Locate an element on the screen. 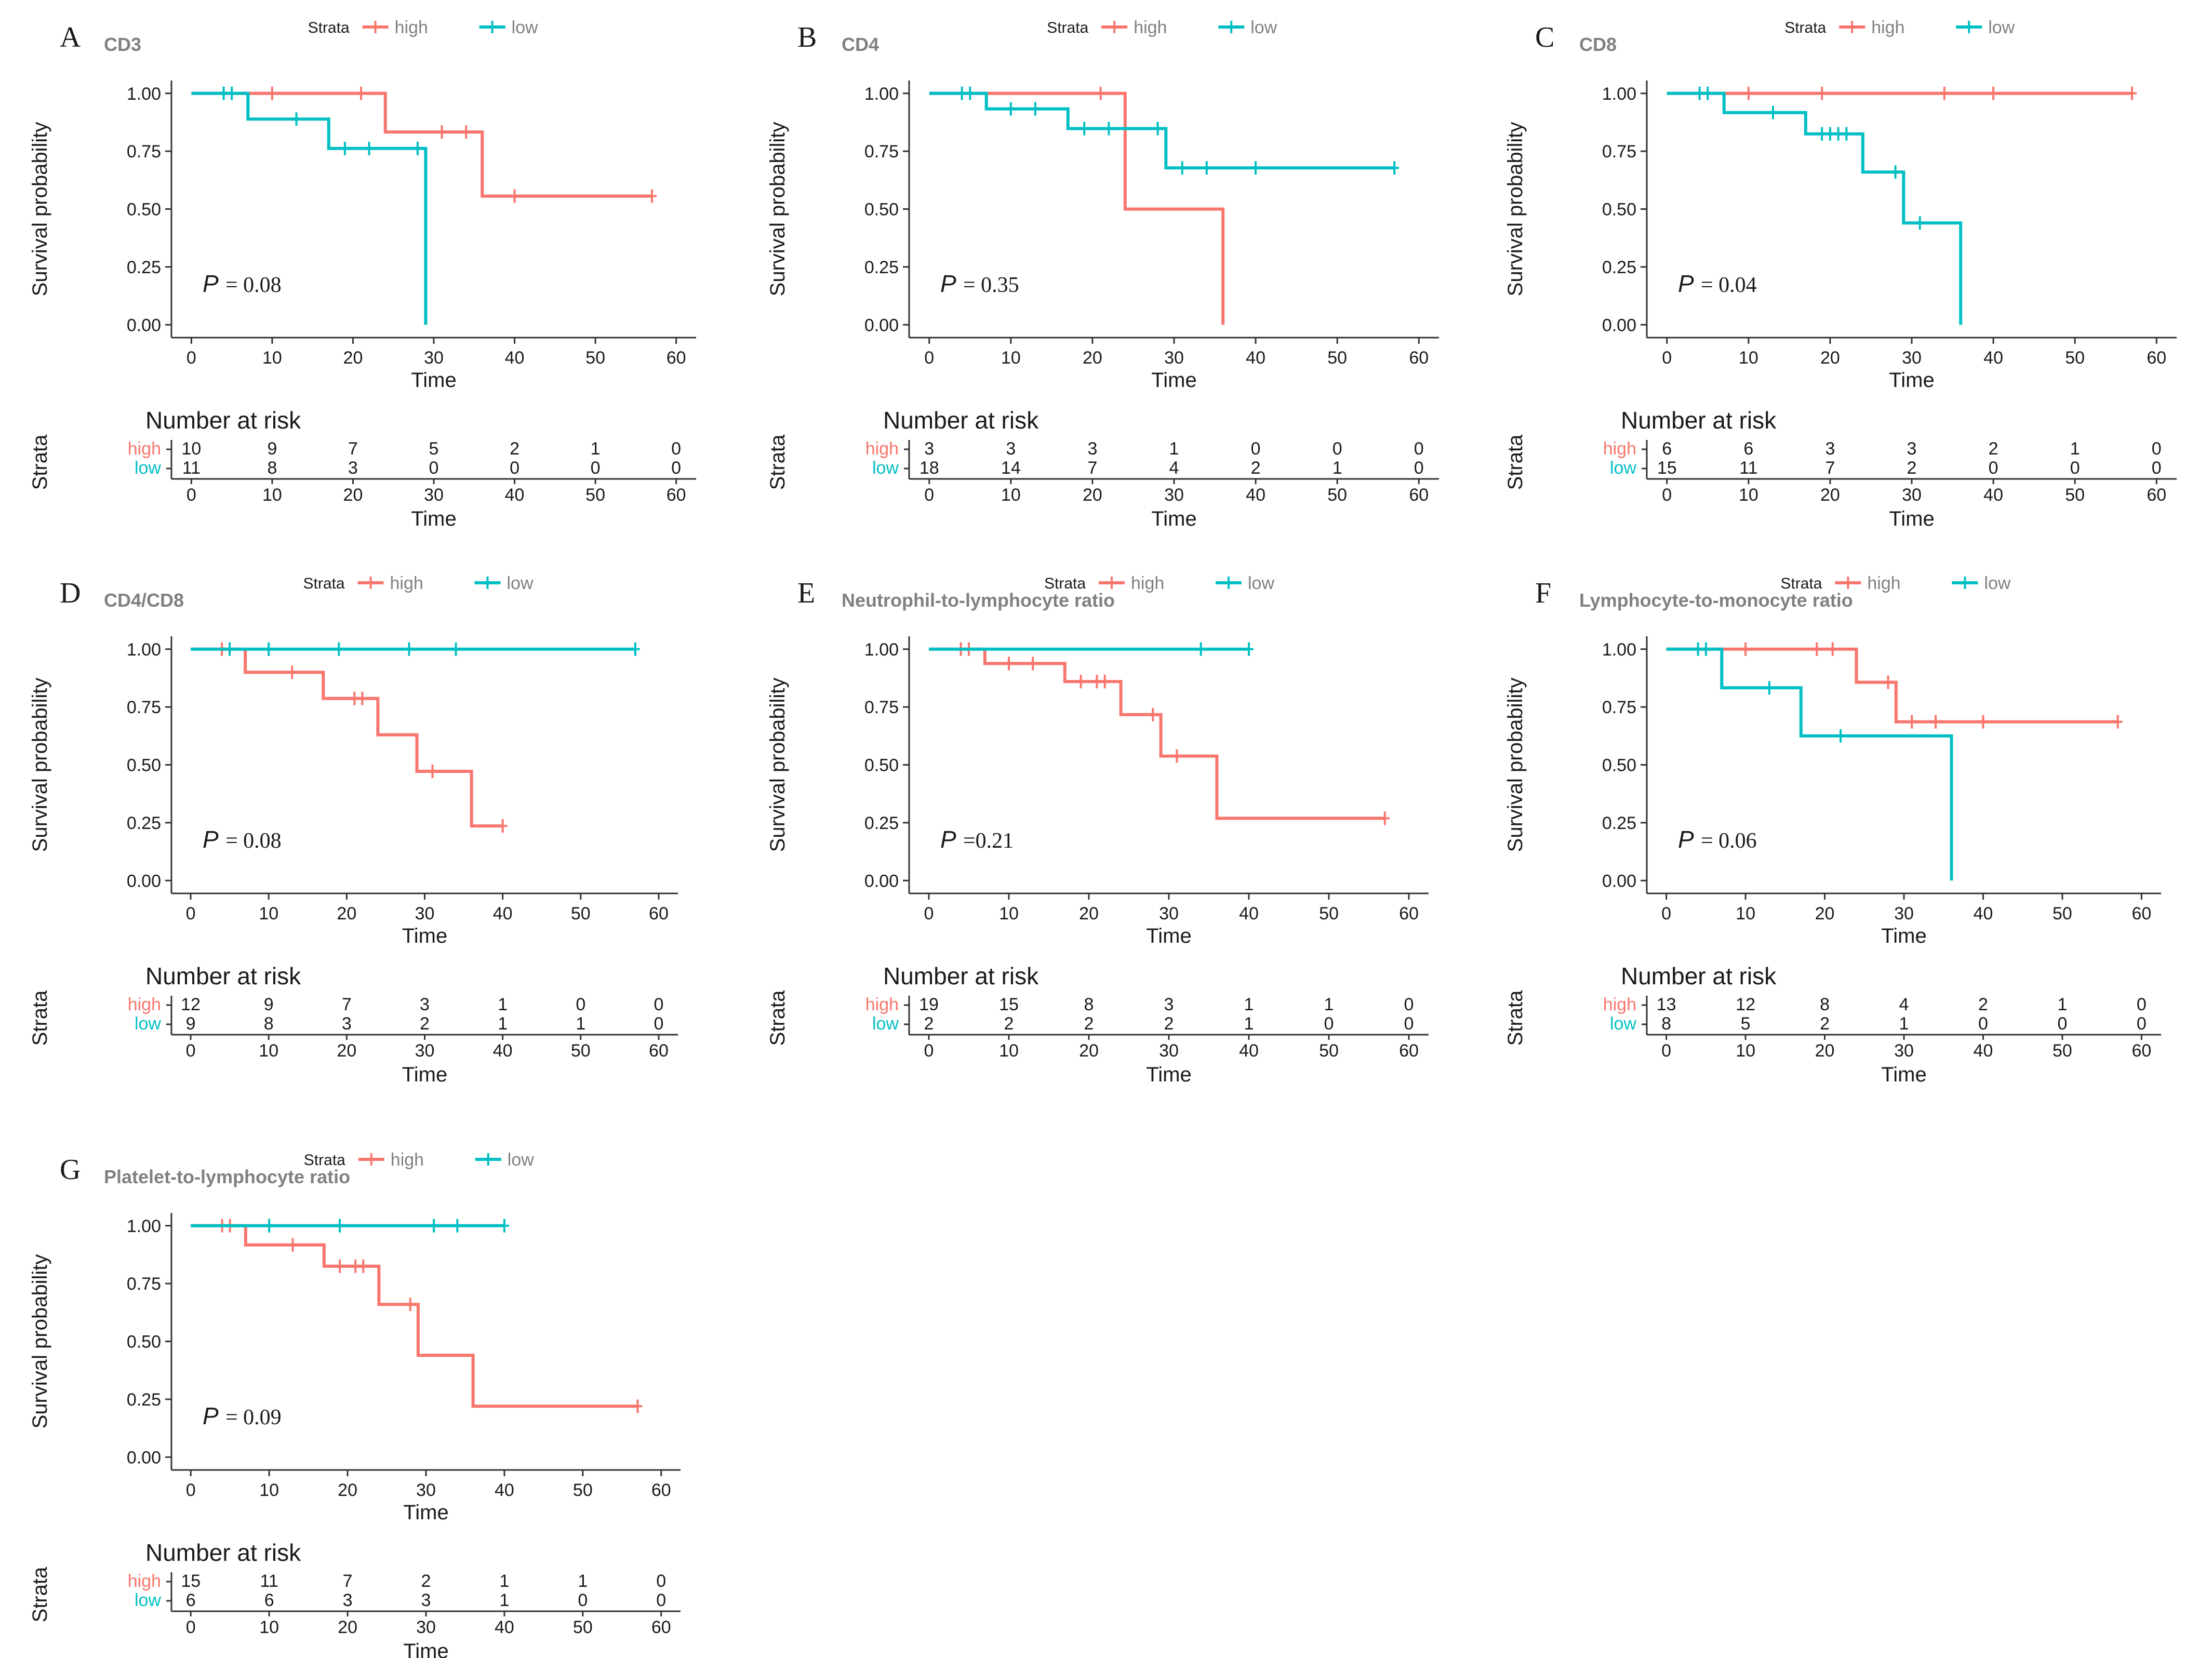 The image size is (2212, 1658). panel-letter: A is located at coordinates (70, 37).